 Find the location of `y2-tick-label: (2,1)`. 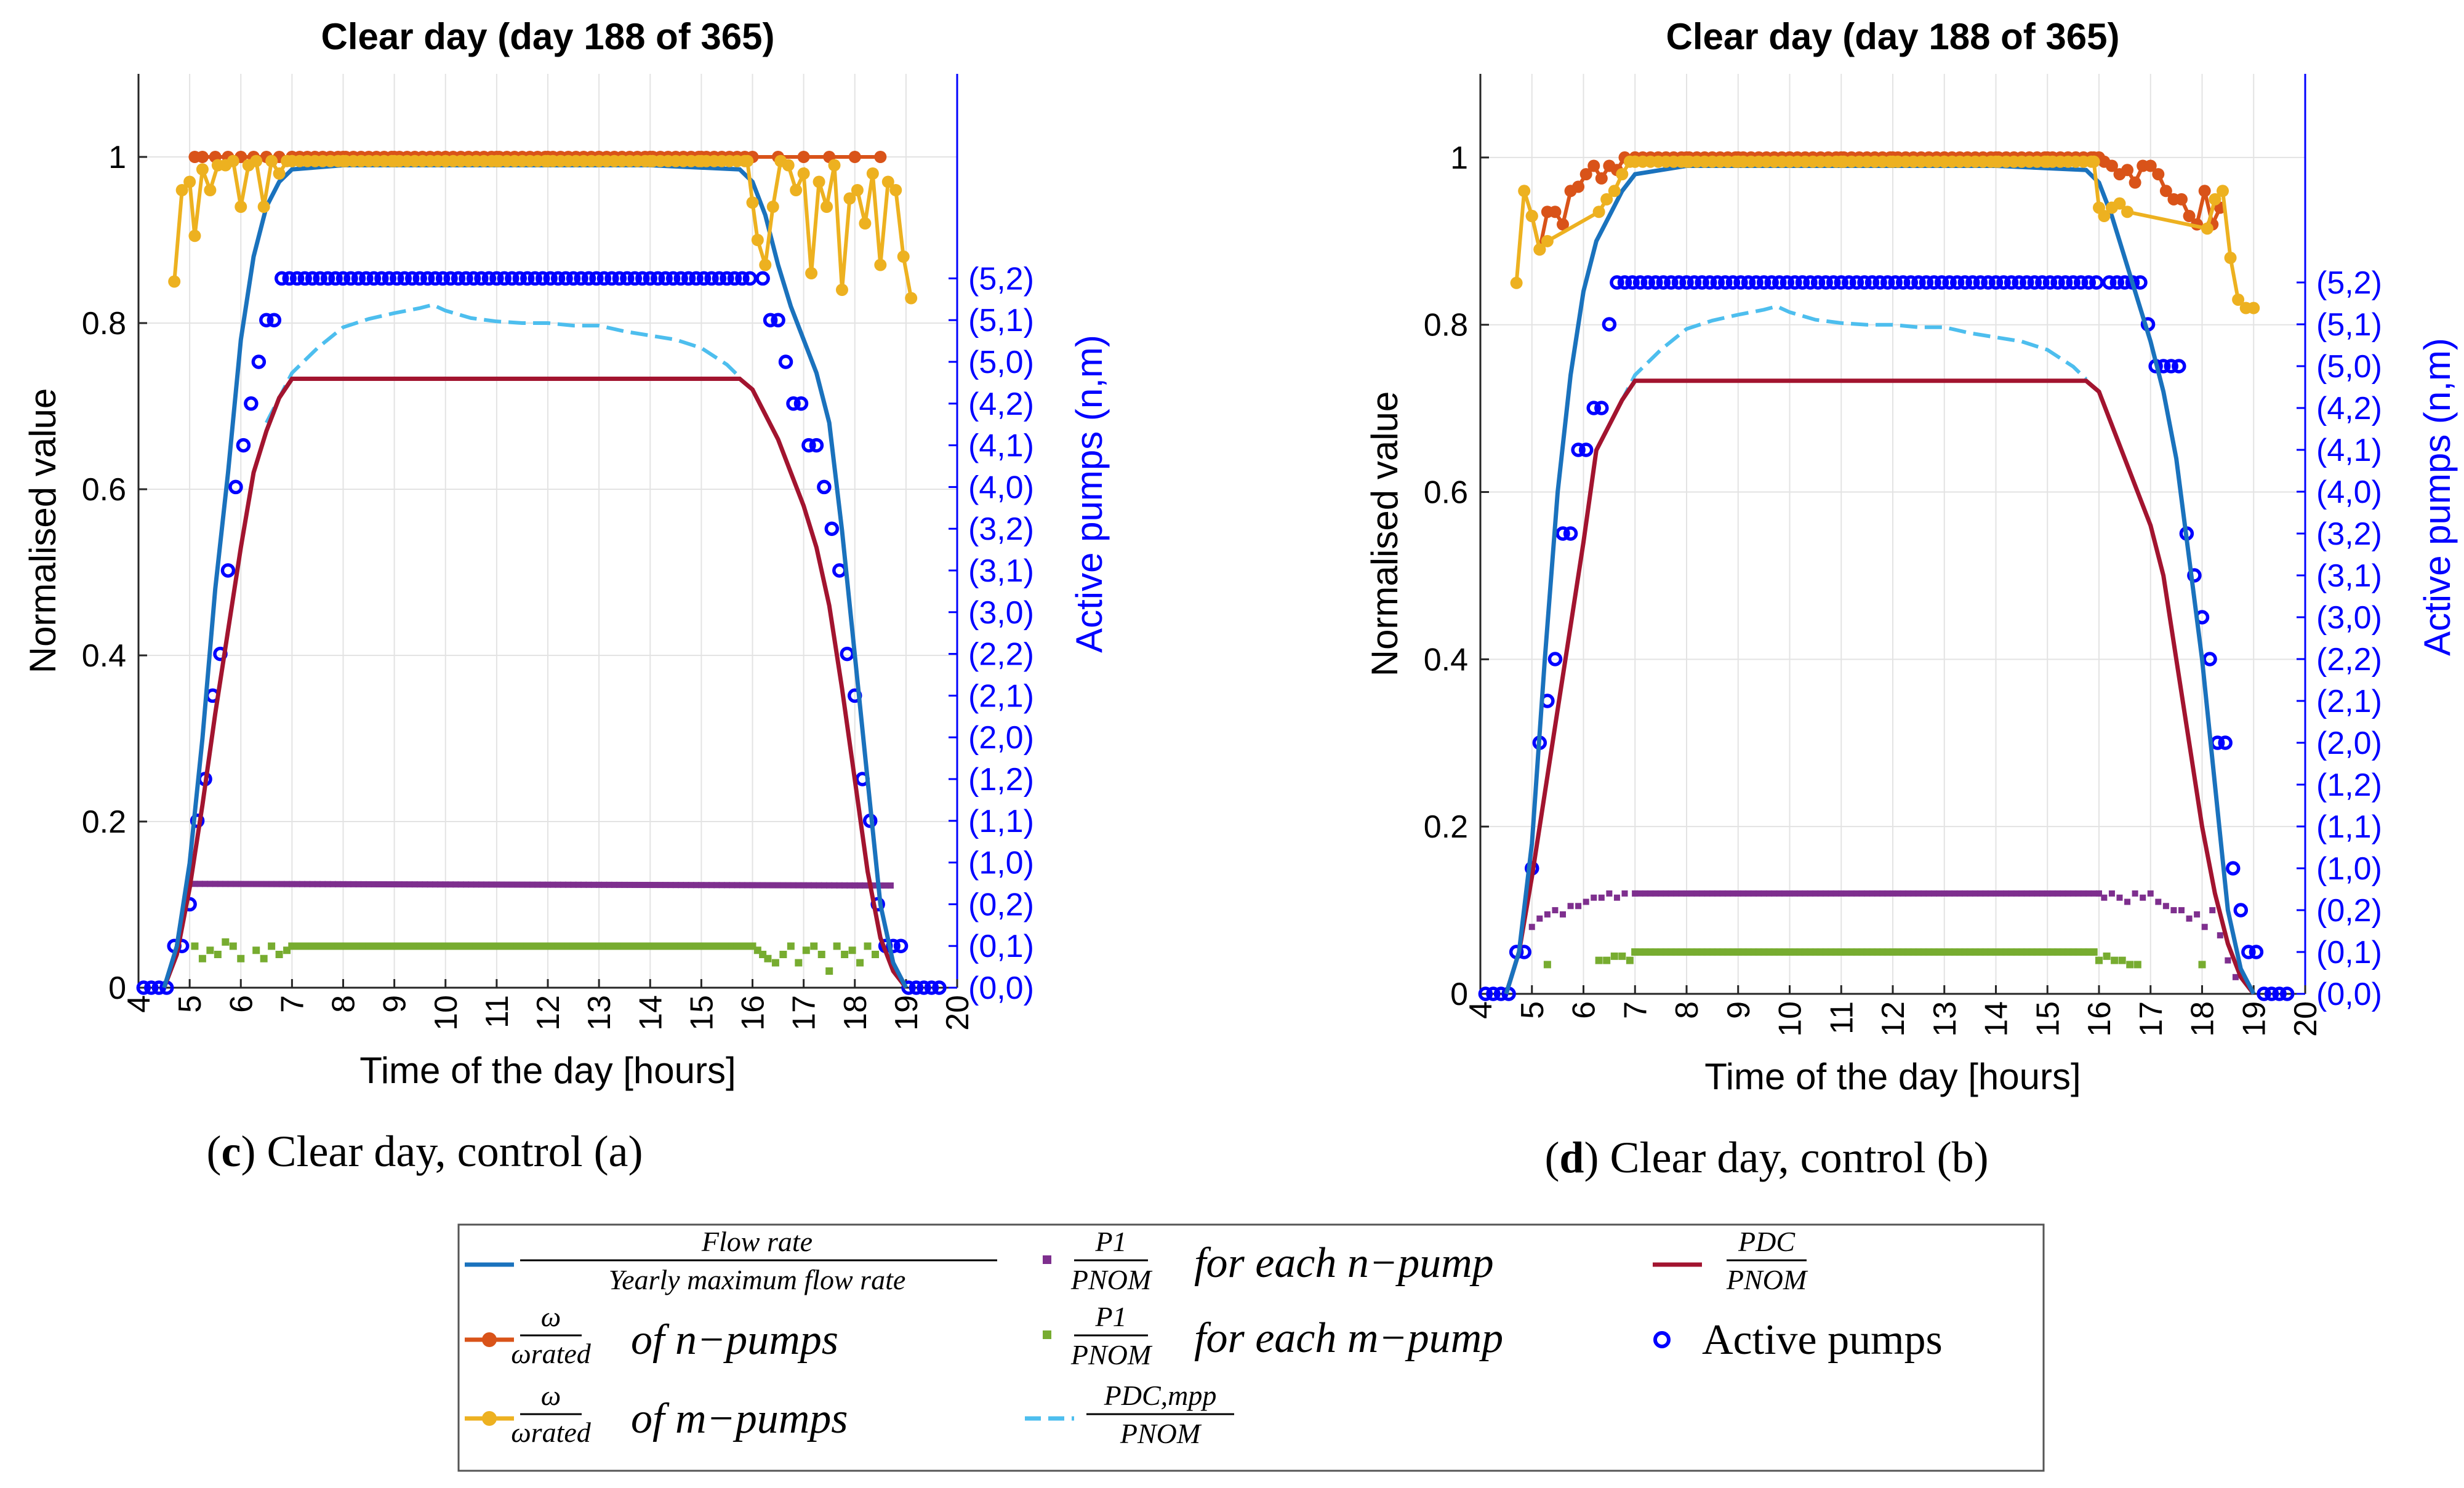

y2-tick-label: (2,1) is located at coordinates (1001, 696).